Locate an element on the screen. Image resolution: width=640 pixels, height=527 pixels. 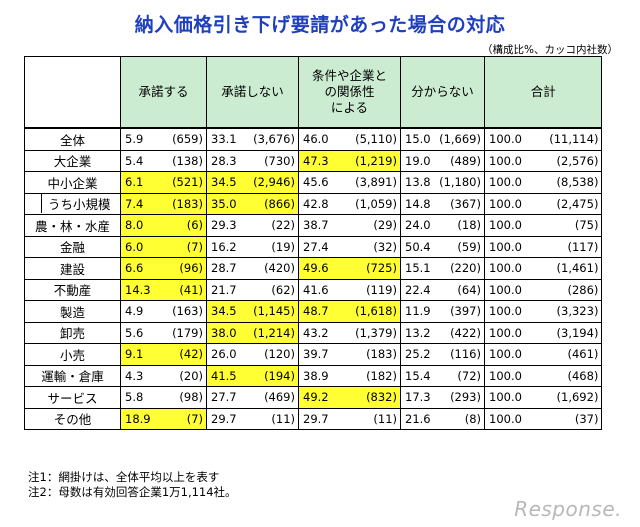
count-cell: (98) is located at coordinates (181, 397).